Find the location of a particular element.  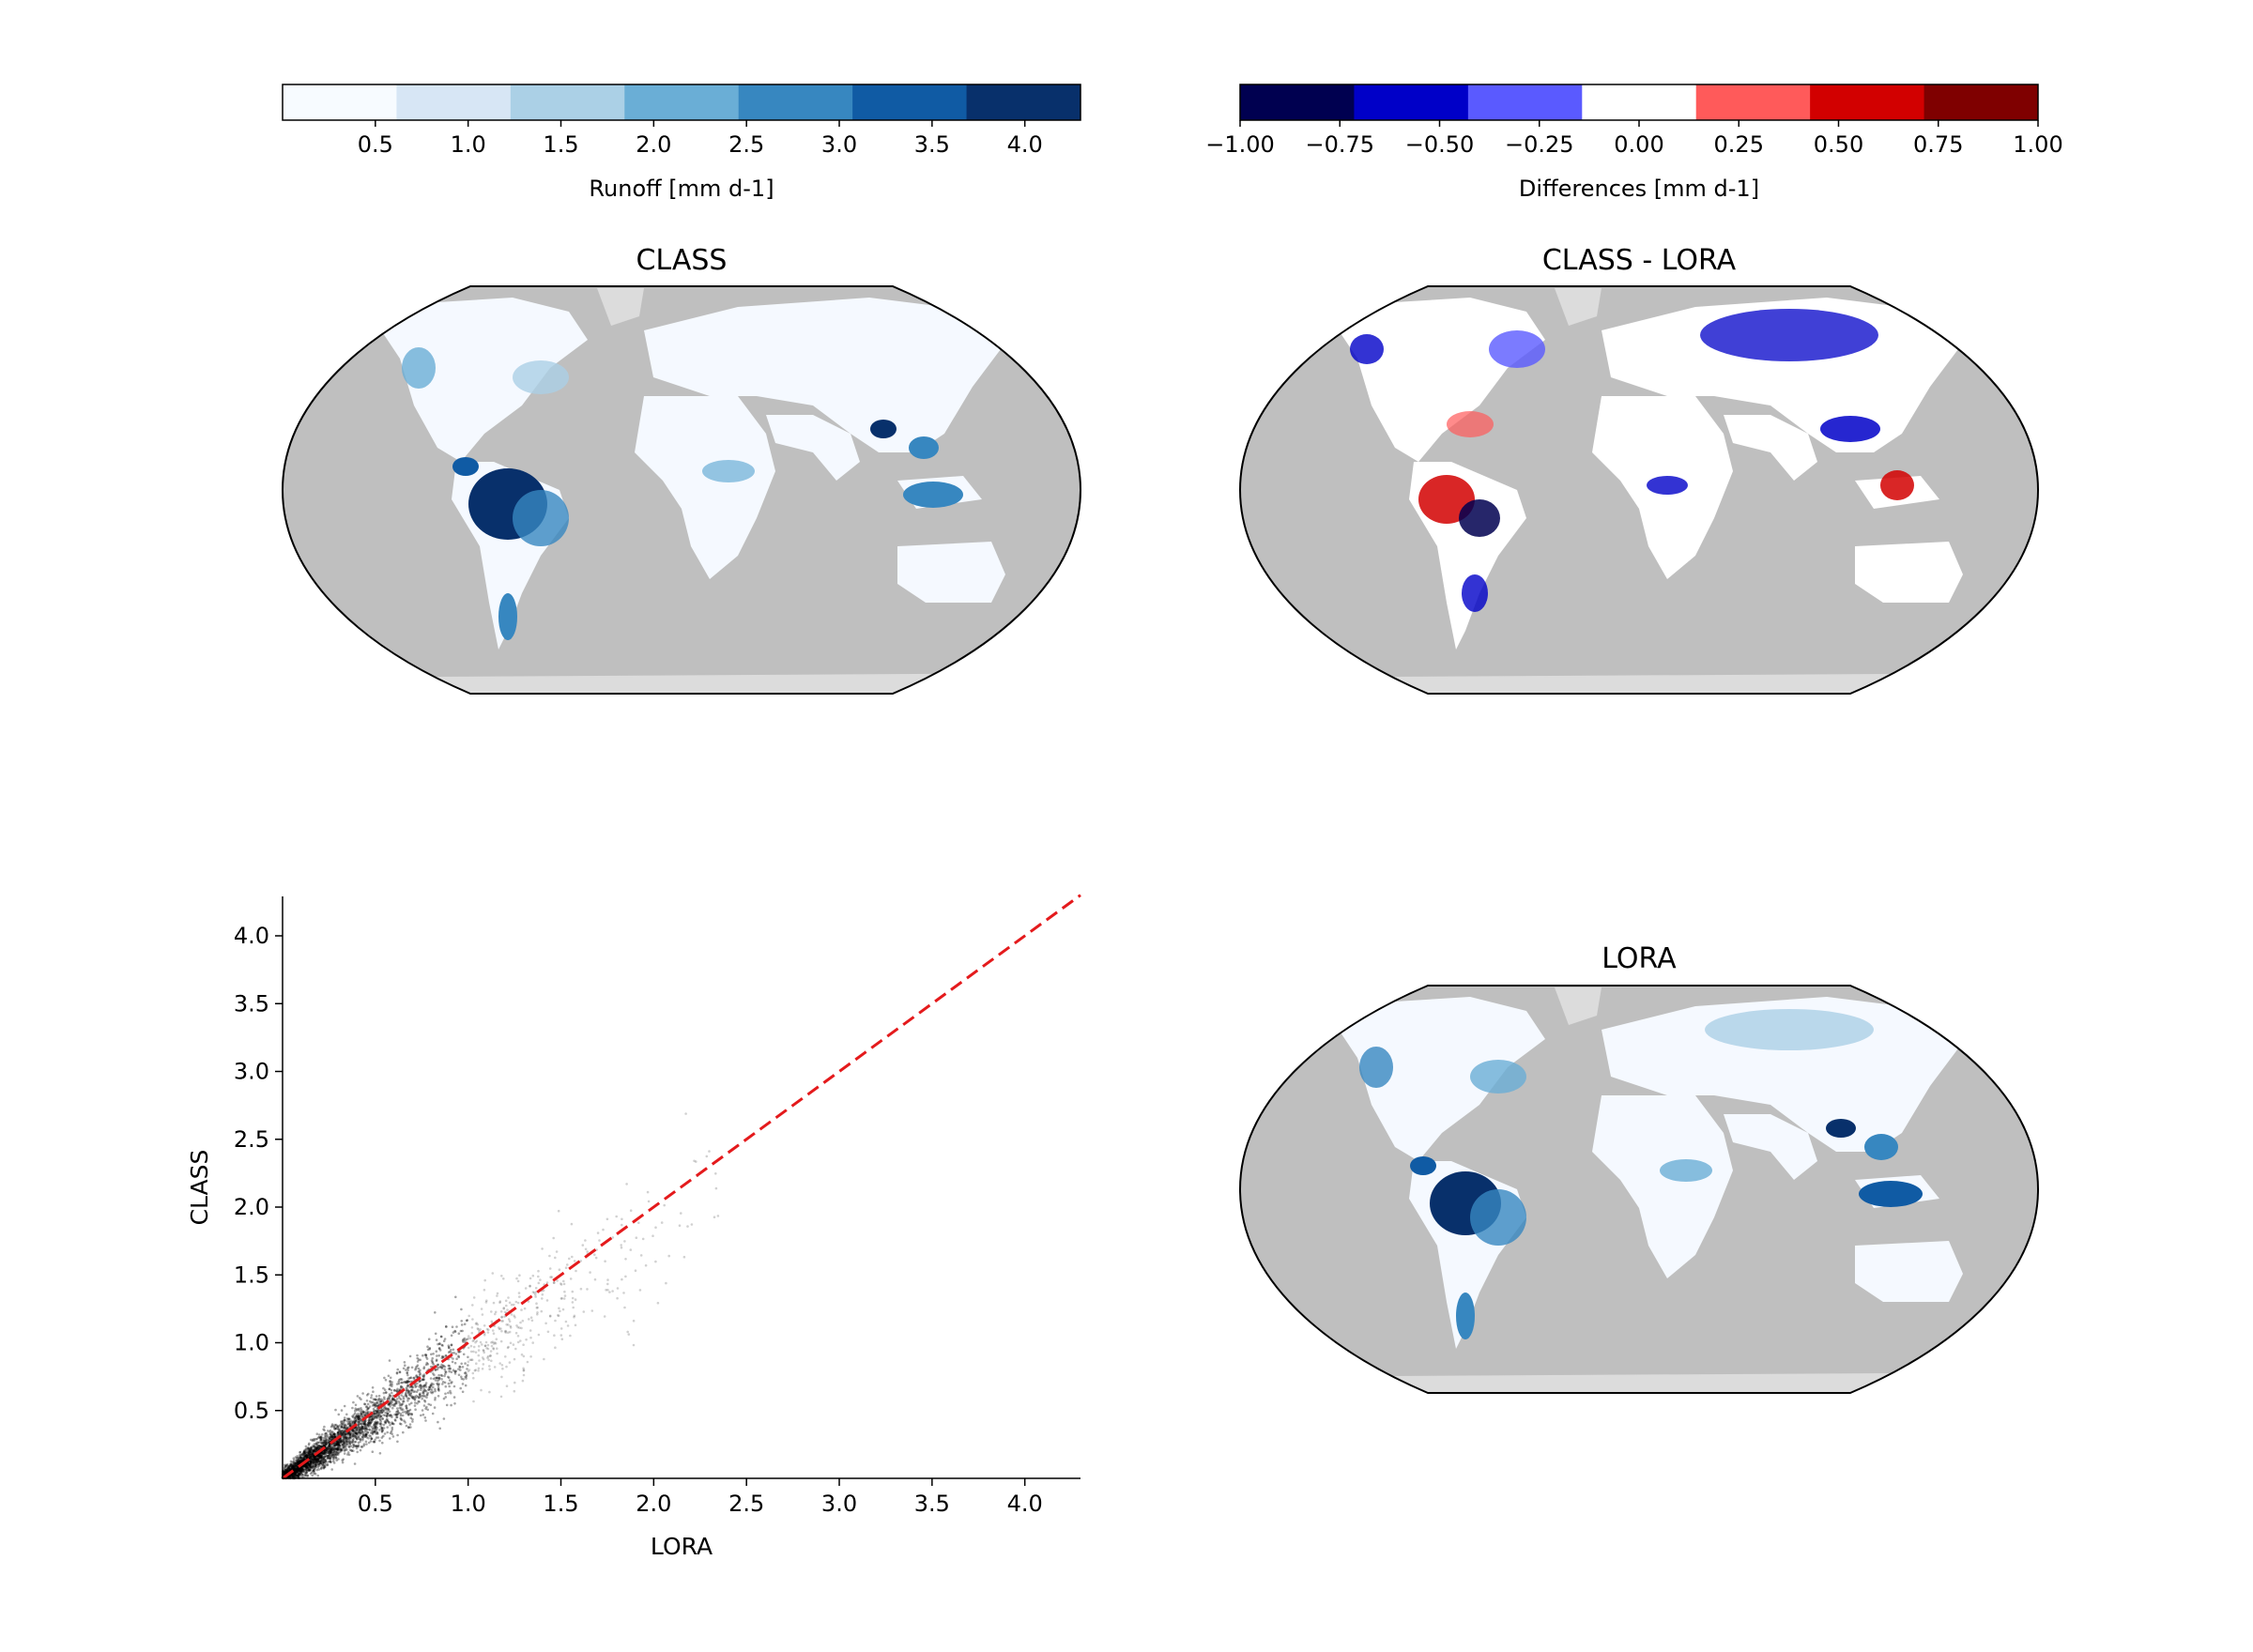

x-tick-label: 0.5 is located at coordinates (376, 1504).